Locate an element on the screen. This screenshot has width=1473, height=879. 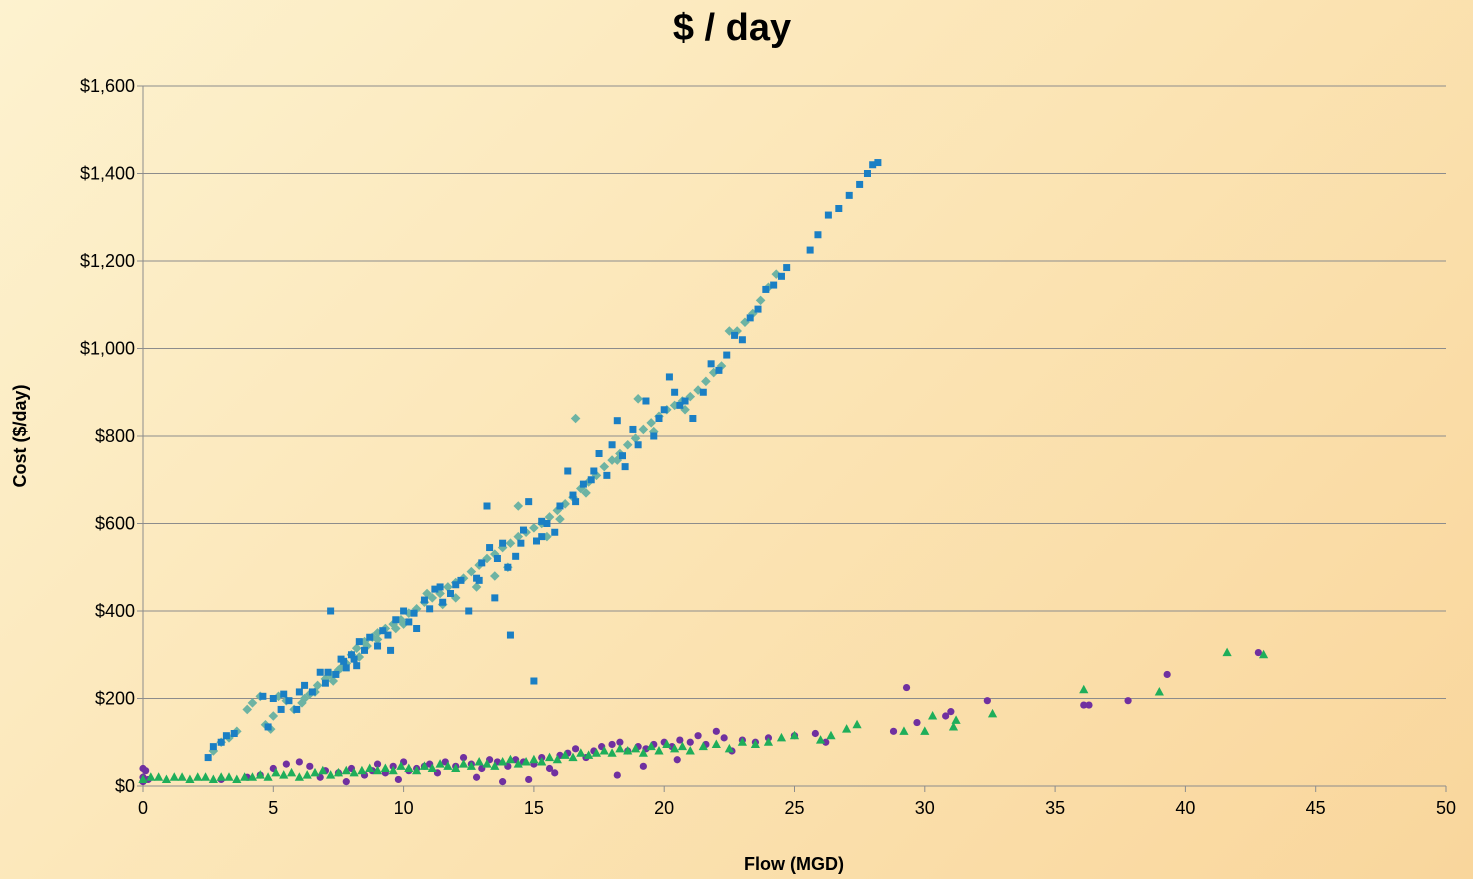
x-tick-label: 0 is located at coordinates (143, 808).